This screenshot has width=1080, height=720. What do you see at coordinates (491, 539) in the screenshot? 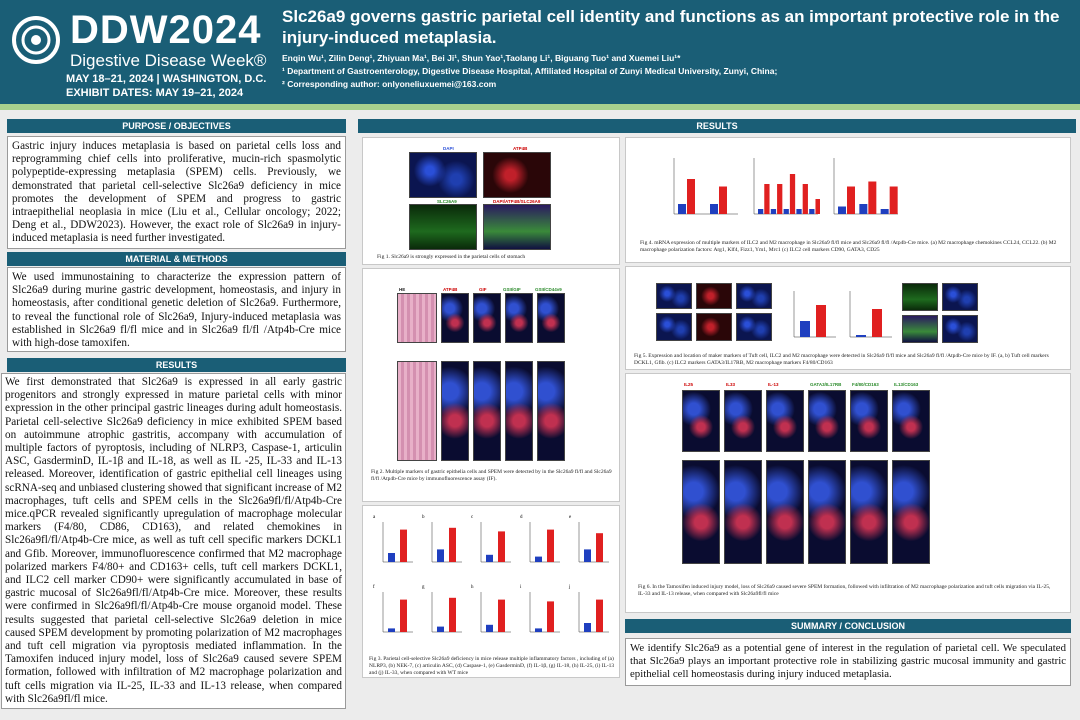
I see `fig3-chart-c: c` at bounding box center [491, 539].